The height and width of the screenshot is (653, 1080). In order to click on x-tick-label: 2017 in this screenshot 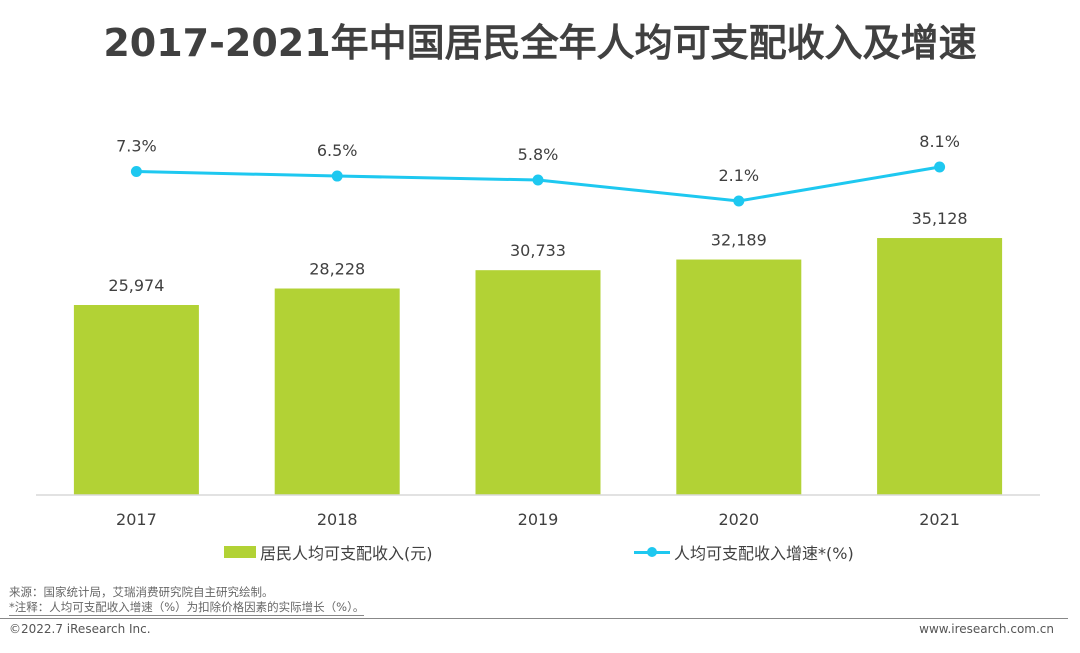, I will do `click(136, 519)`.